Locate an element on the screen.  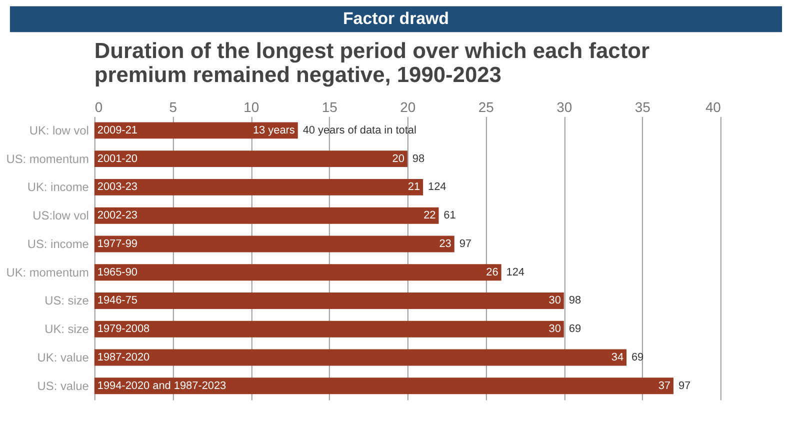
x-tick-label: 25 is located at coordinates (486, 107).